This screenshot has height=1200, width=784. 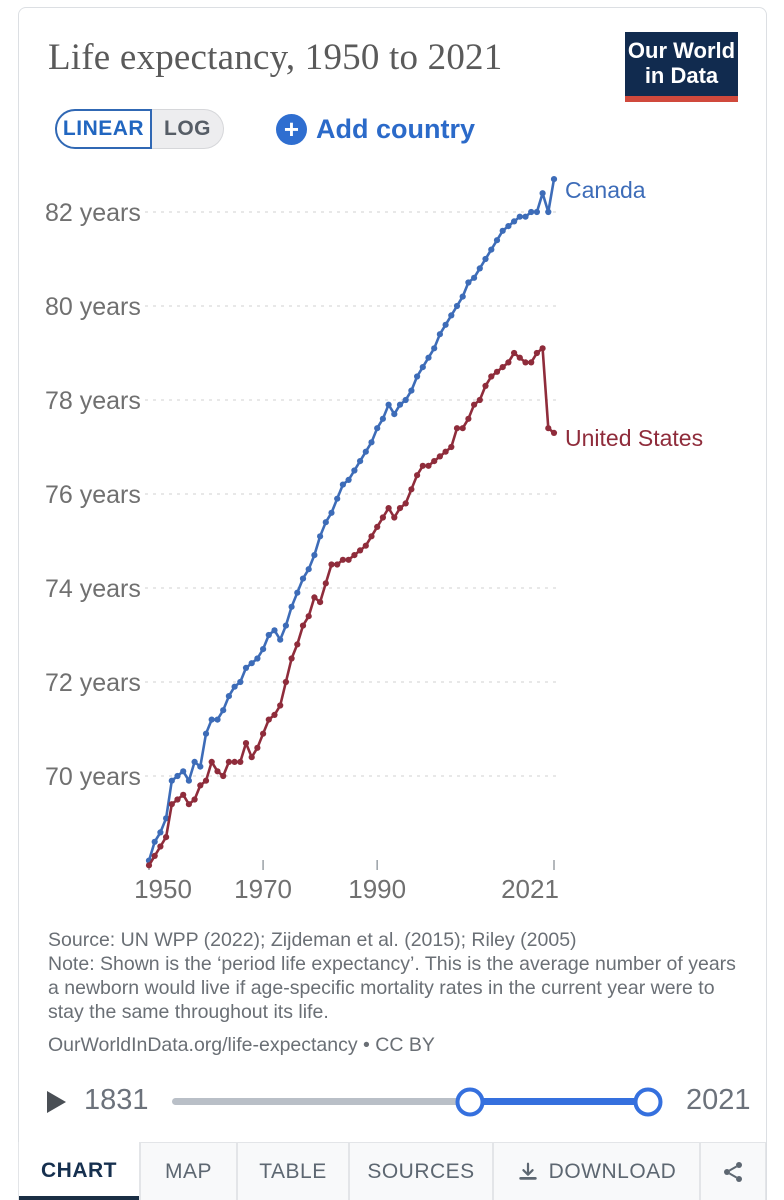 What do you see at coordinates (223, 710) in the screenshot?
I see `data-point-canada-1963` at bounding box center [223, 710].